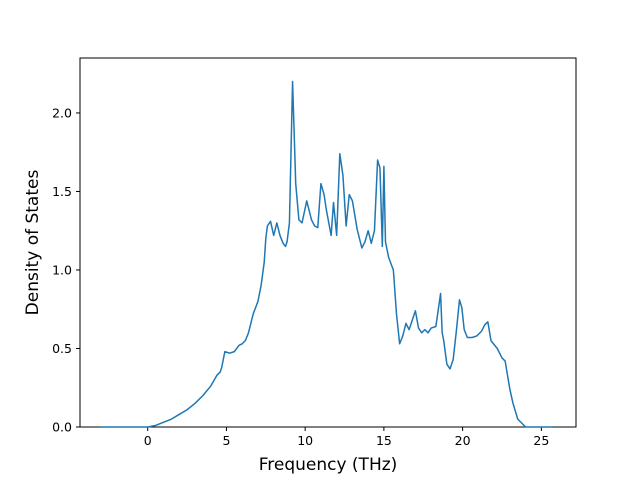 The image size is (640, 480). Describe the element at coordinates (33, 243) in the screenshot. I see `y-axis-title: Density of States` at that location.